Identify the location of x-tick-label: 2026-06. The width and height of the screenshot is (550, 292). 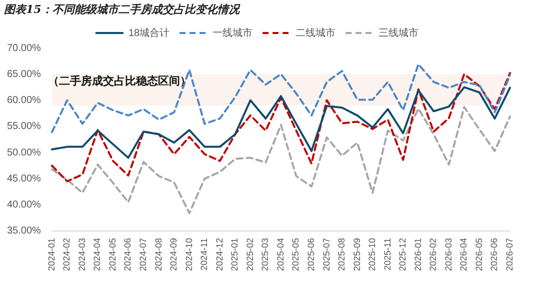
(494, 254).